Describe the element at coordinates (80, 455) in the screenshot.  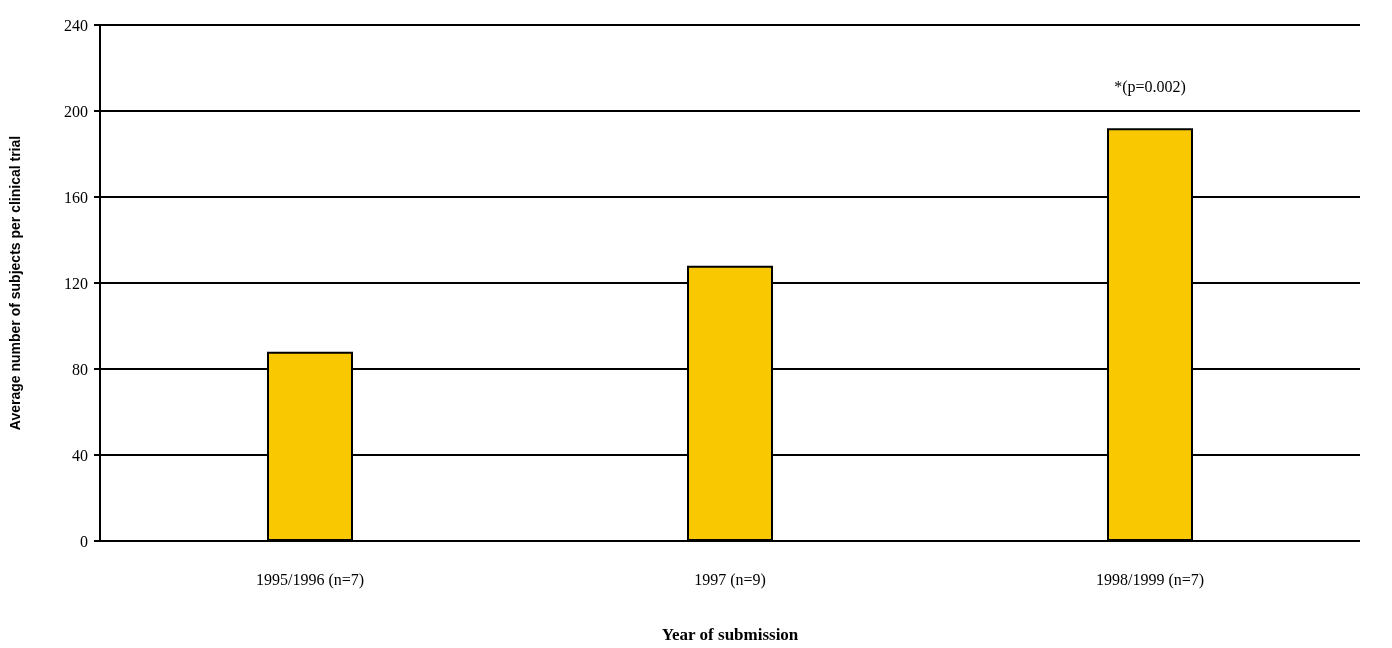
I see `y-tick-label: 40` at that location.